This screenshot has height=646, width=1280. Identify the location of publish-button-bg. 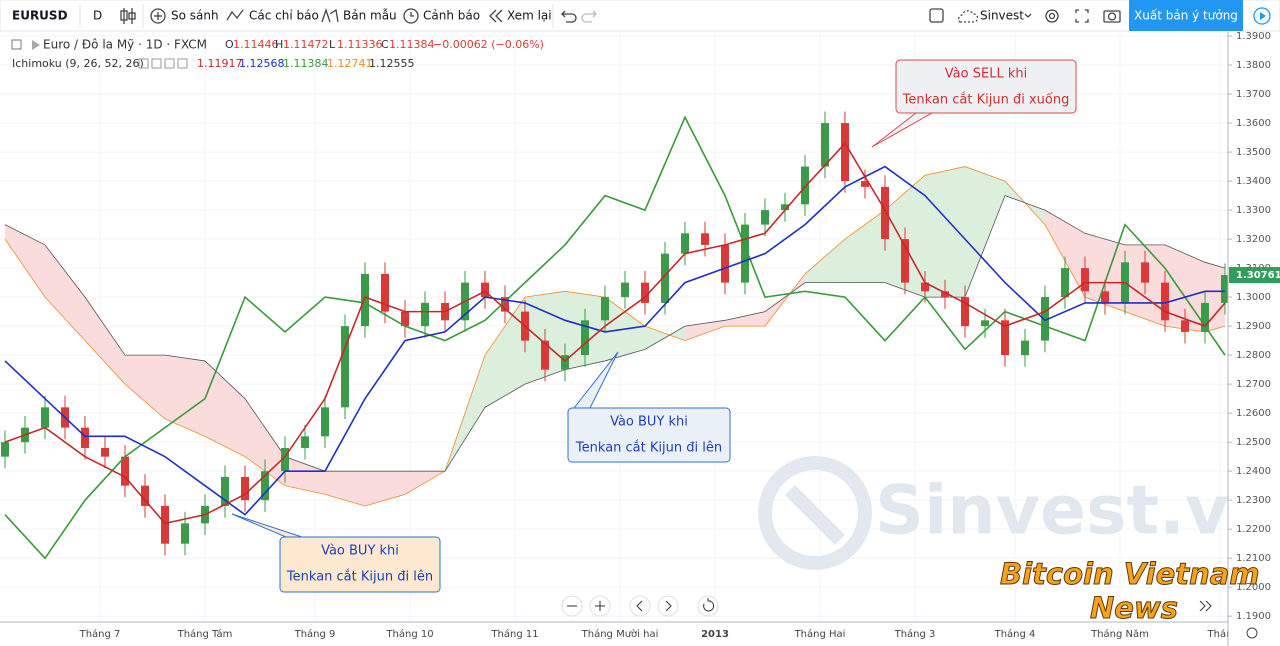
(1186, 15).